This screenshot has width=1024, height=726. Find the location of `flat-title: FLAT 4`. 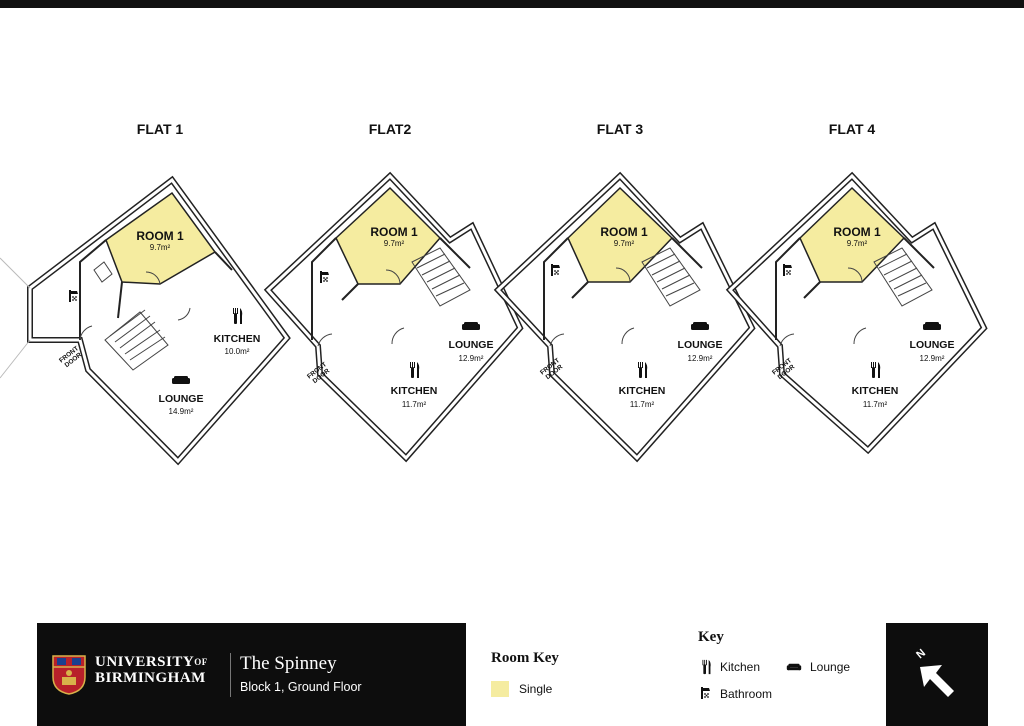

flat-title: FLAT 4 is located at coordinates (852, 129).